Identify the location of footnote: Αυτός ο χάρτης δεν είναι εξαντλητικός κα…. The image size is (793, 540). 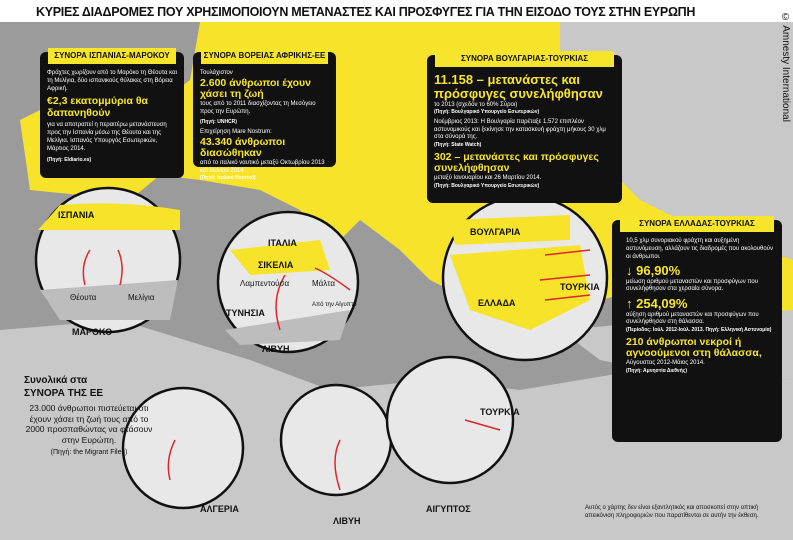
(672, 512).